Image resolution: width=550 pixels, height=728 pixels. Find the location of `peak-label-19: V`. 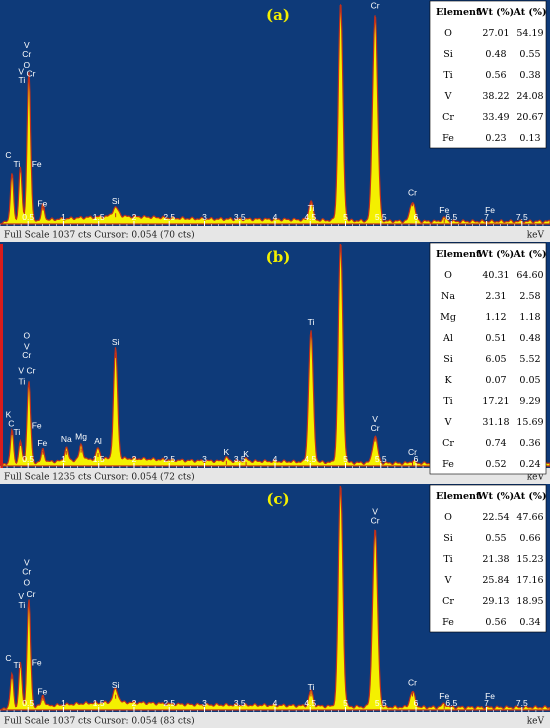

peak-label-19: V is located at coordinates (375, 419).